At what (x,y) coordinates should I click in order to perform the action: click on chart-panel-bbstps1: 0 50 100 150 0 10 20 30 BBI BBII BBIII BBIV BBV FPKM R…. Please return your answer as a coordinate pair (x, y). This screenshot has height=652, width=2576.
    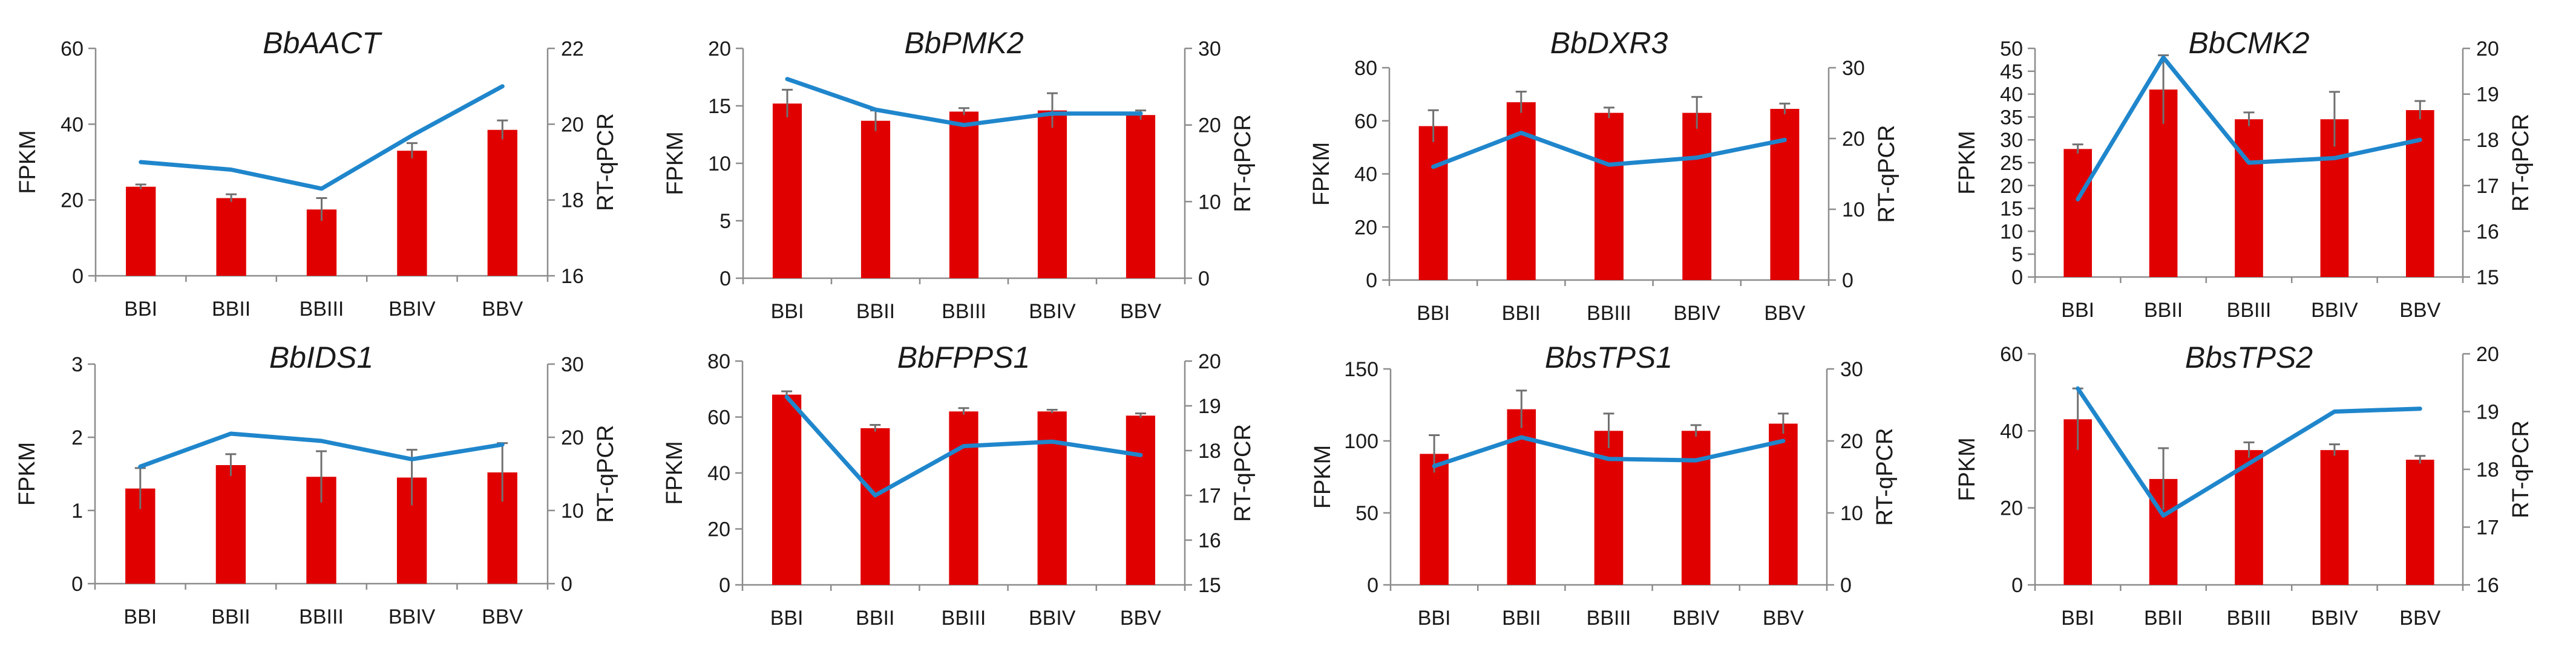
    Looking at the image, I should click on (1604, 485).